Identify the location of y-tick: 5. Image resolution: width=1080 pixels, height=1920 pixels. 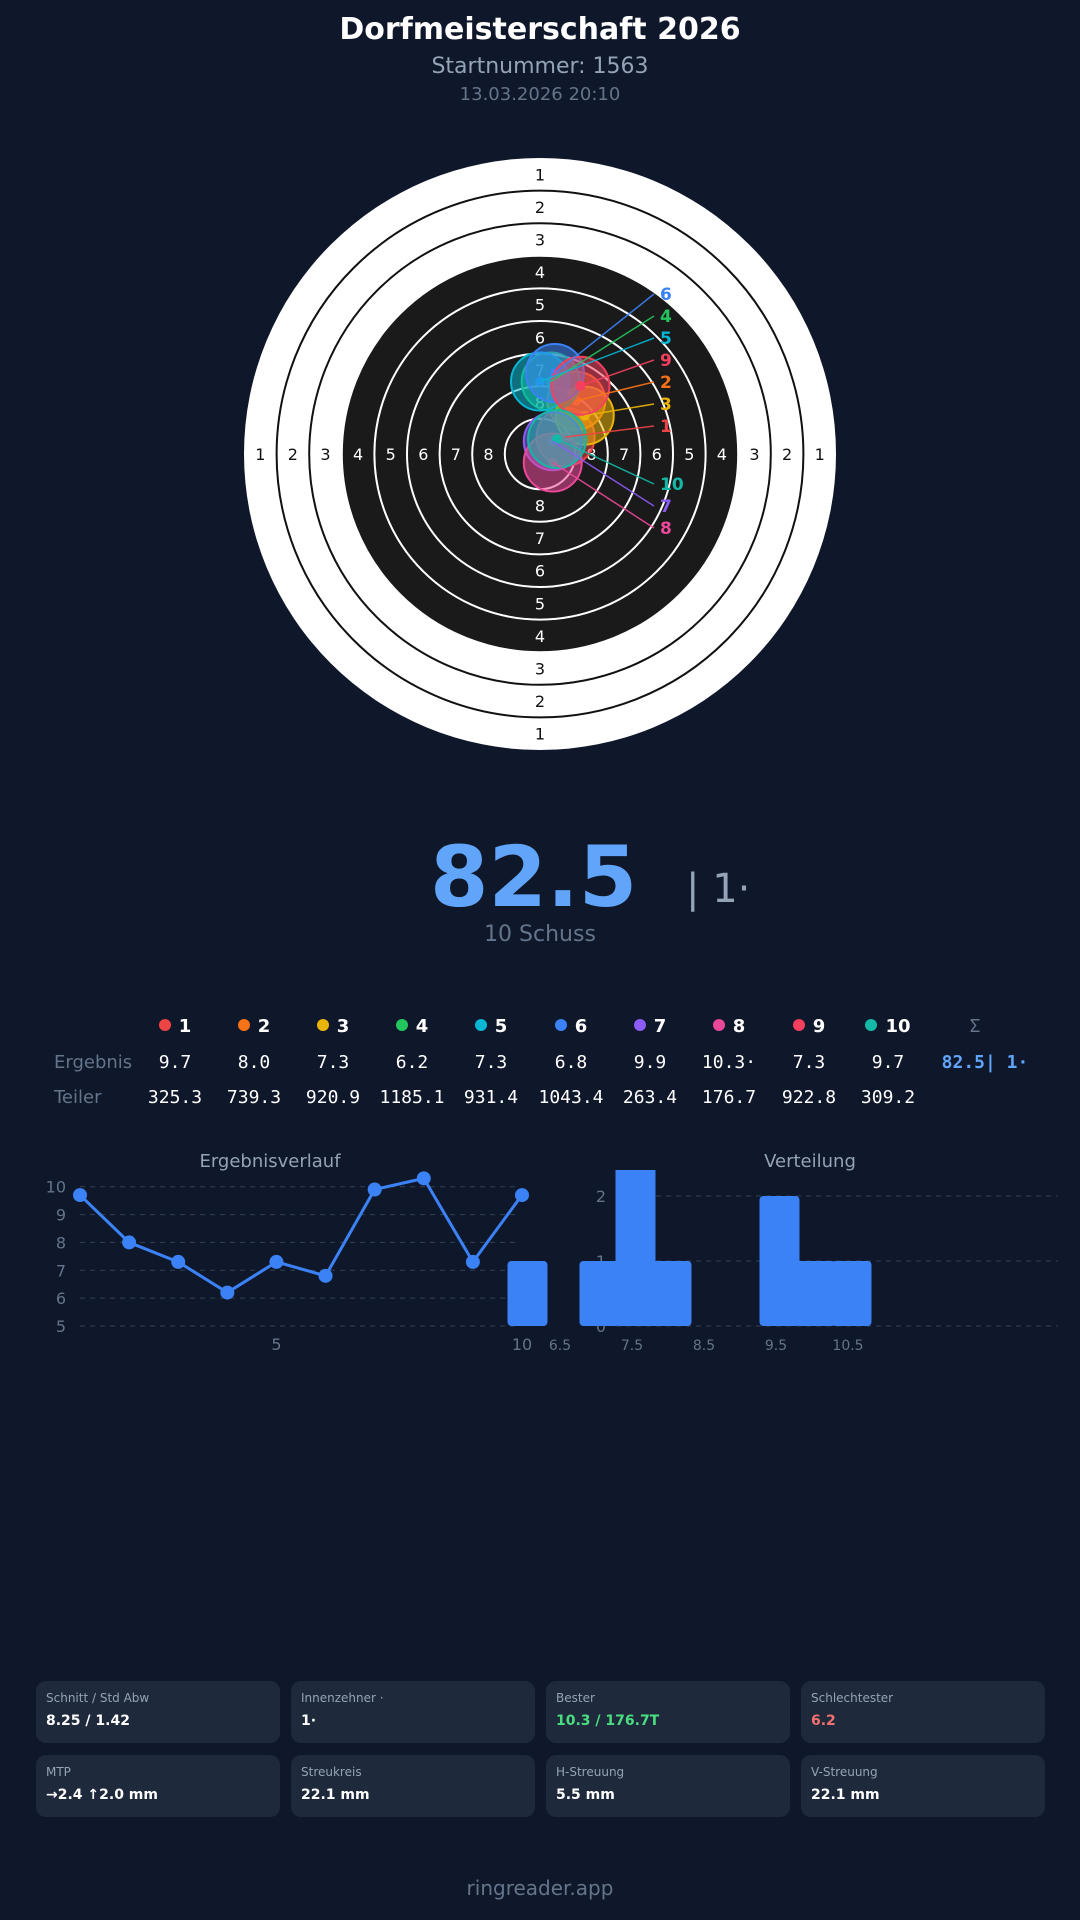
(61, 1326).